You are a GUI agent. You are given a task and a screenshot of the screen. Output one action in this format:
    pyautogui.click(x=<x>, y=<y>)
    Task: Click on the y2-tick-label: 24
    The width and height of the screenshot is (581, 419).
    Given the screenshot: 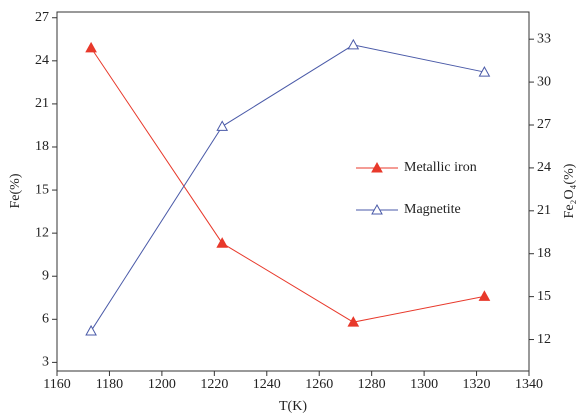 What is the action you would take?
    pyautogui.click(x=544, y=167)
    